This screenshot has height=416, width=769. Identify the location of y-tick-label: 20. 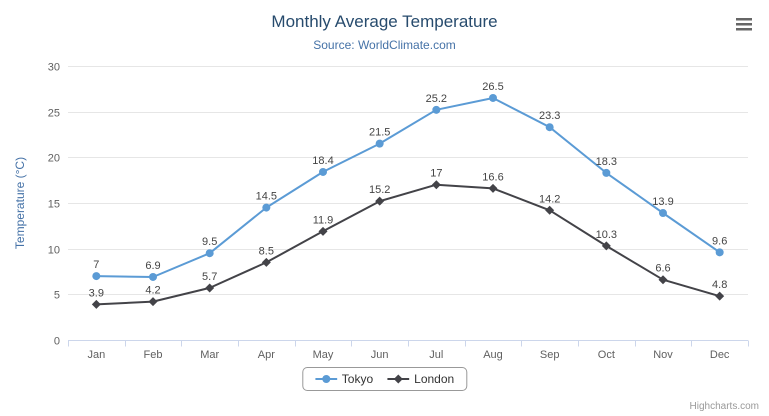
(54, 159).